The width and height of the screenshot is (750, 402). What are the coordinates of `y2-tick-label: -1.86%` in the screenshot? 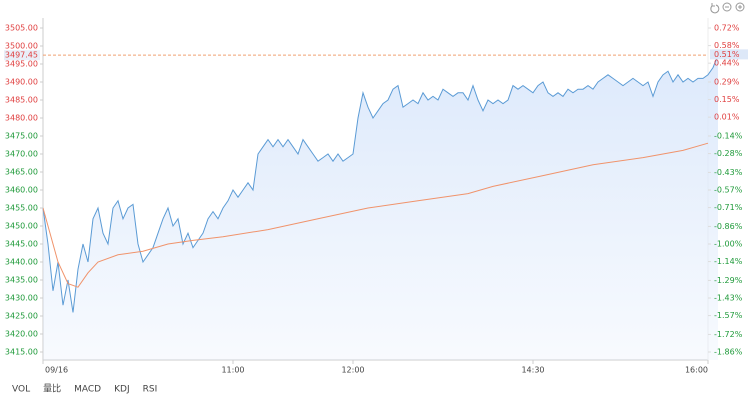 It's located at (728, 352).